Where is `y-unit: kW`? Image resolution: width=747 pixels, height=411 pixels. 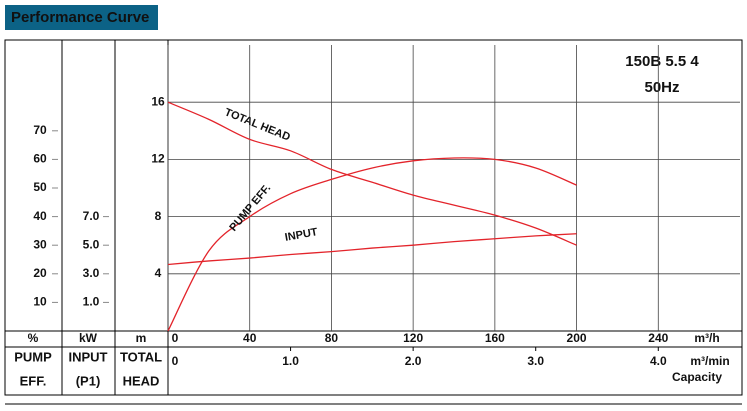
y-unit: kW is located at coordinates (88, 338).